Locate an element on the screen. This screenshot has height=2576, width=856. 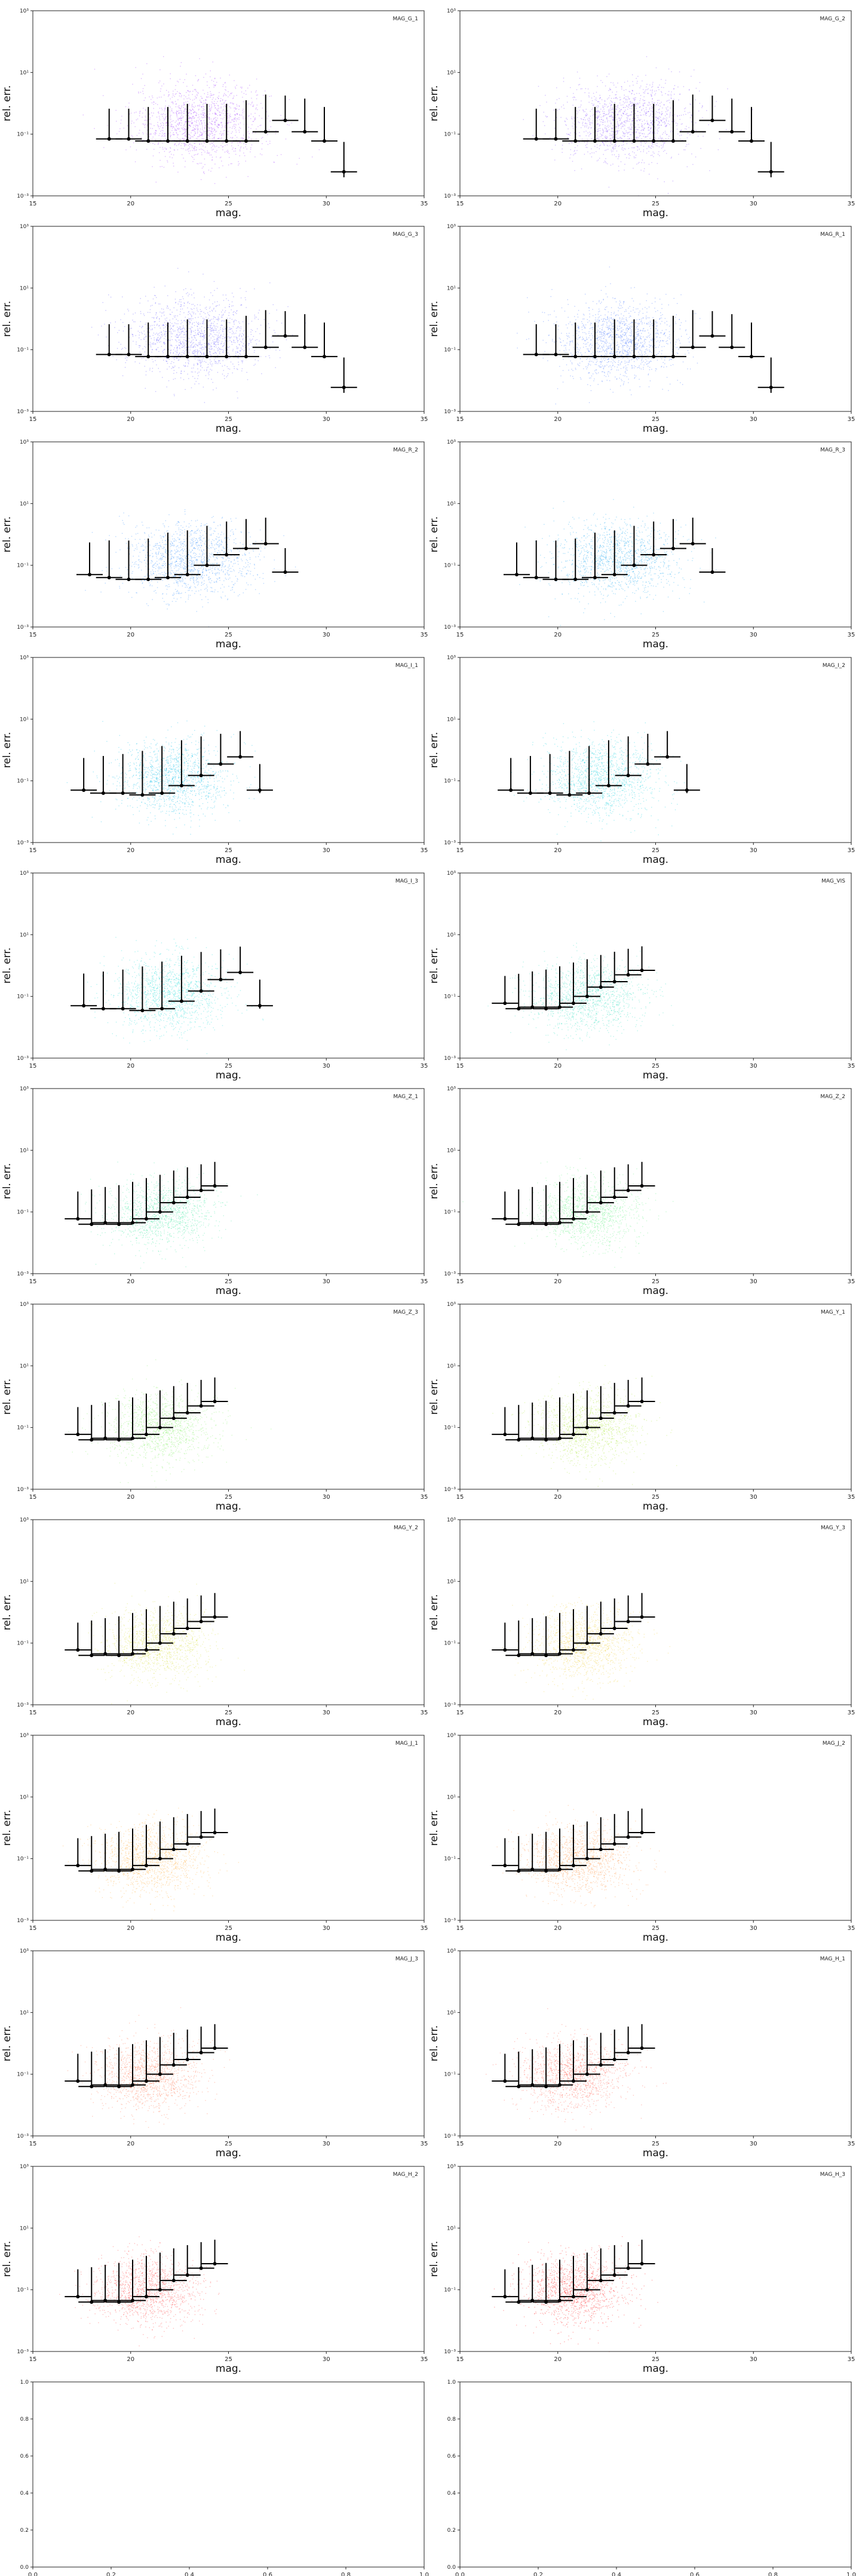
errorbar-series is located at coordinates (226, 135).